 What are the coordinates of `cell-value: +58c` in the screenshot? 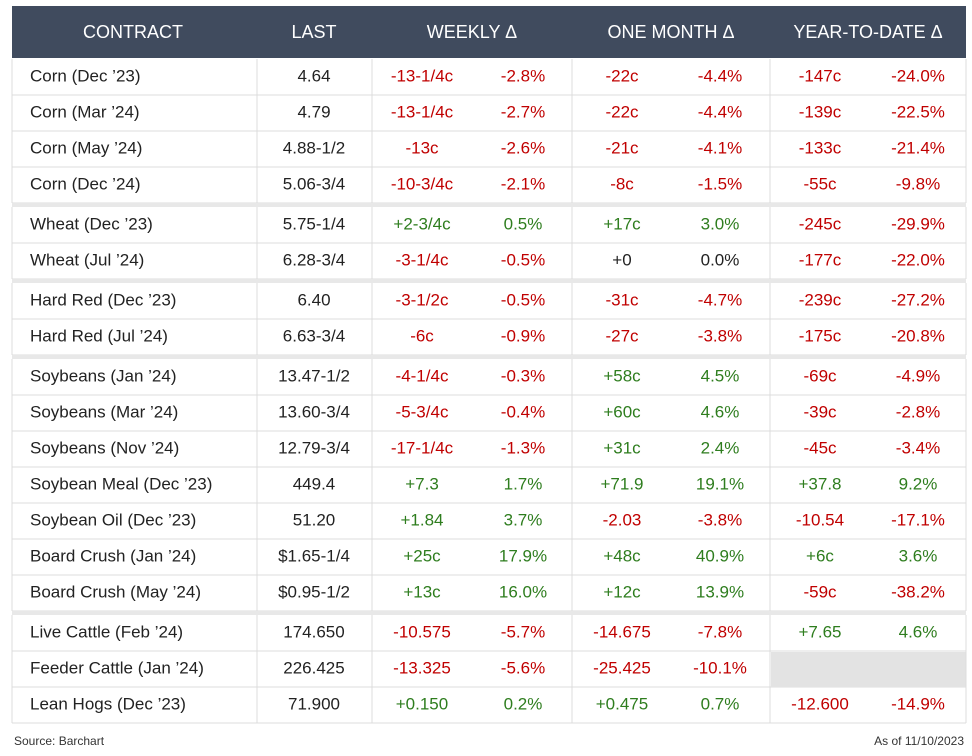 It's located at (622, 375).